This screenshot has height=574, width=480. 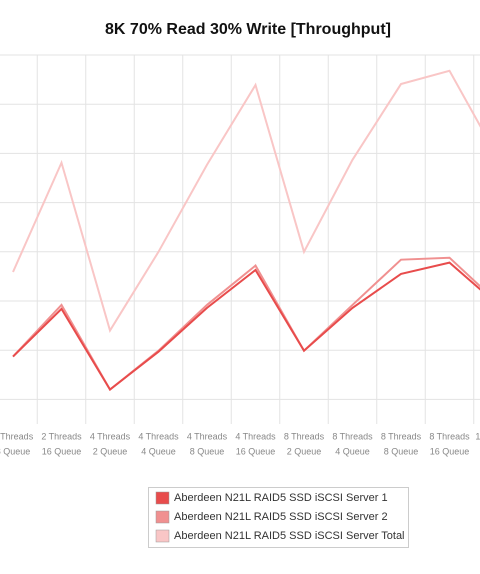 I want to click on chart-title: 8K 70% Read 30% Write [Throughput], so click(x=248, y=29).